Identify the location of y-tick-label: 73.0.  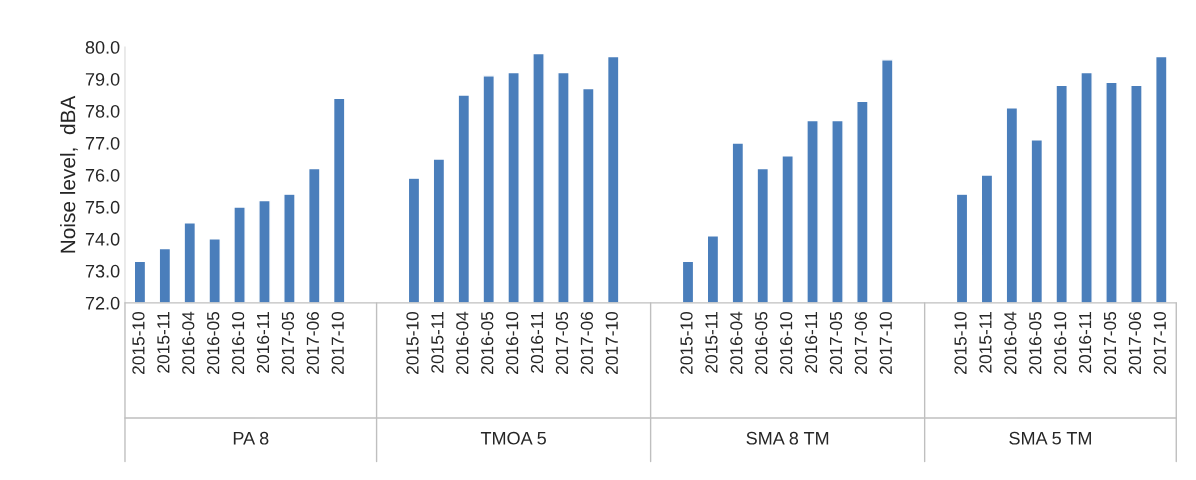
(102, 271).